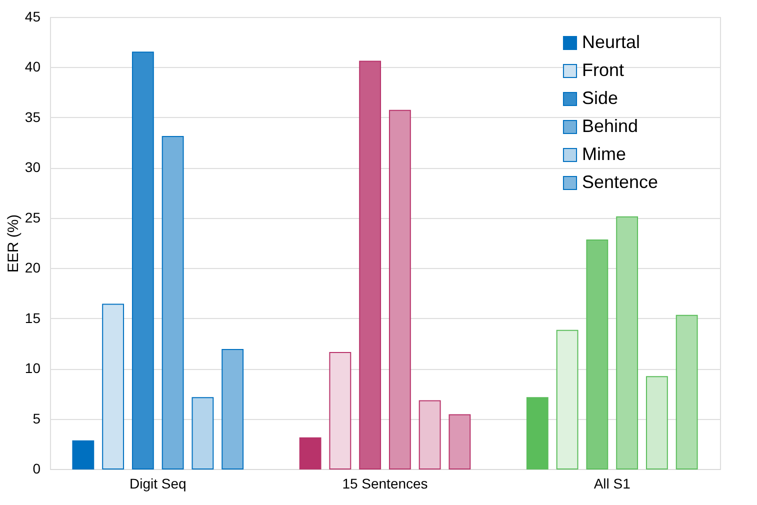  What do you see at coordinates (611, 42) in the screenshot?
I see `legend-label: Neurtal` at bounding box center [611, 42].